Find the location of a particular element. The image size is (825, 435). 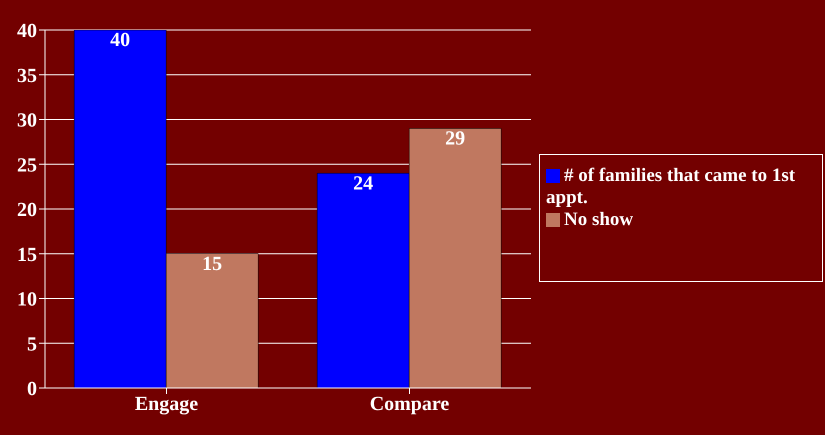

legend-label: # of families that came to 1st appt. is located at coordinates (671, 186).